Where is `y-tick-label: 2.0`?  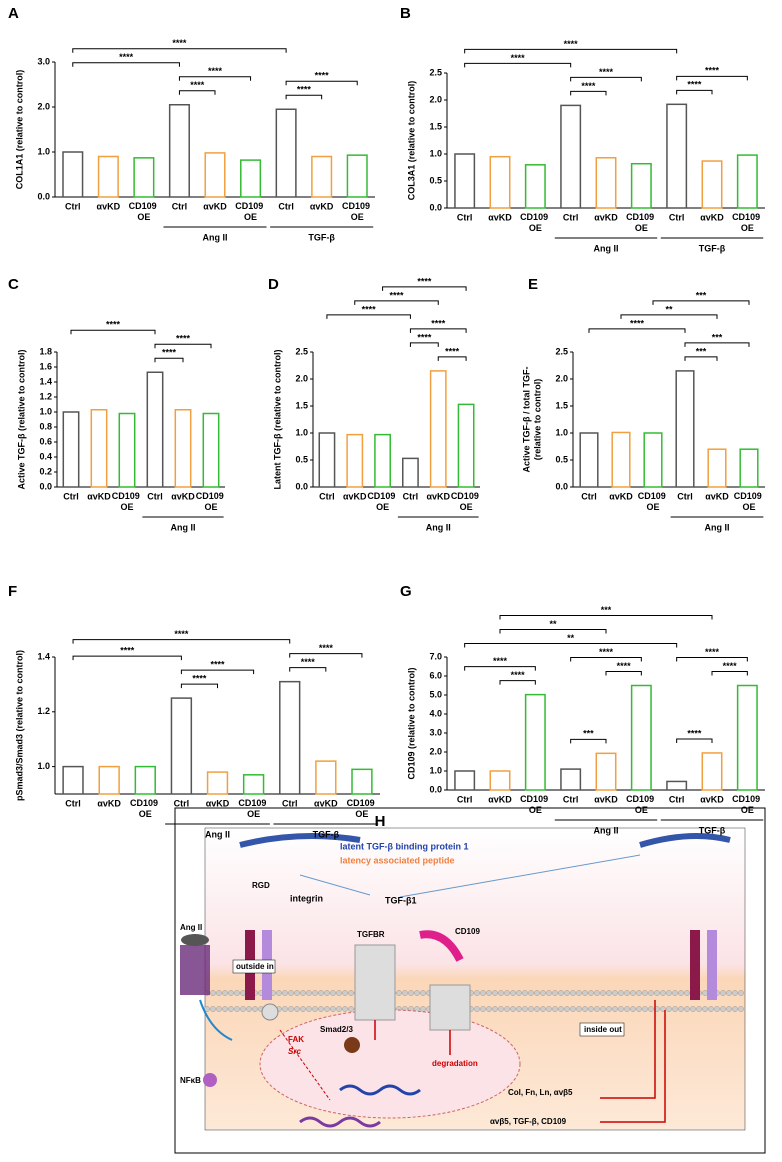
y-tick-label: 2.0 is located at coordinates (43, 106).